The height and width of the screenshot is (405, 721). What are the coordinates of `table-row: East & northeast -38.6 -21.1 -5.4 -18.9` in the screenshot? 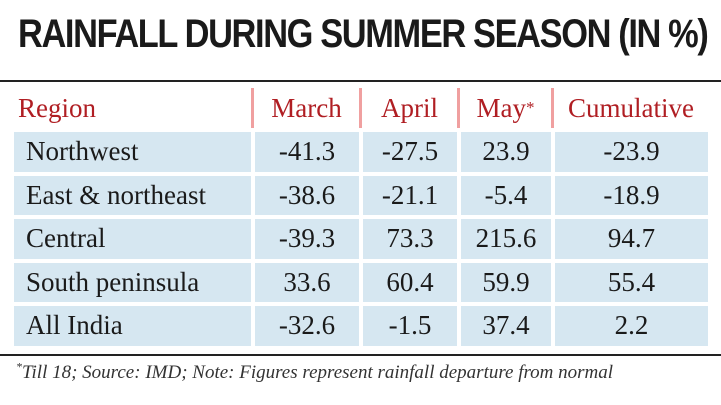 It's located at (361, 195).